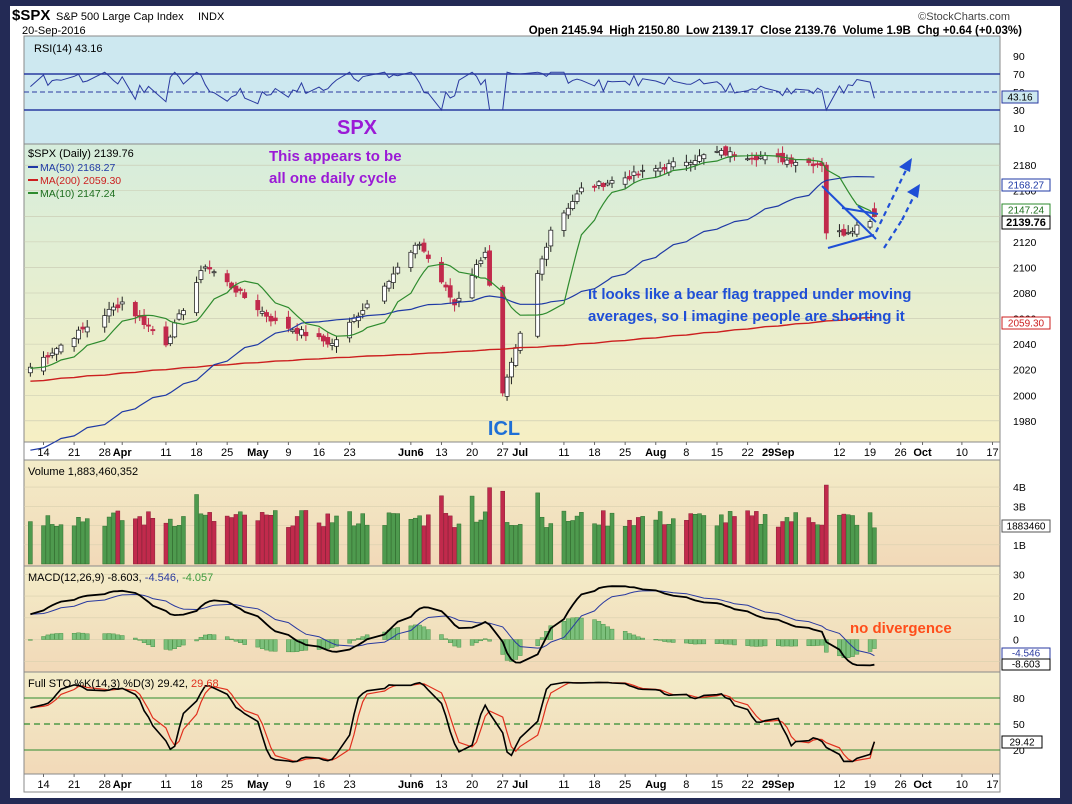 Image resolution: width=1072 pixels, height=804 pixels. What do you see at coordinates (350, 453) in the screenshot?
I see `date-tick-label: 23` at bounding box center [350, 453].